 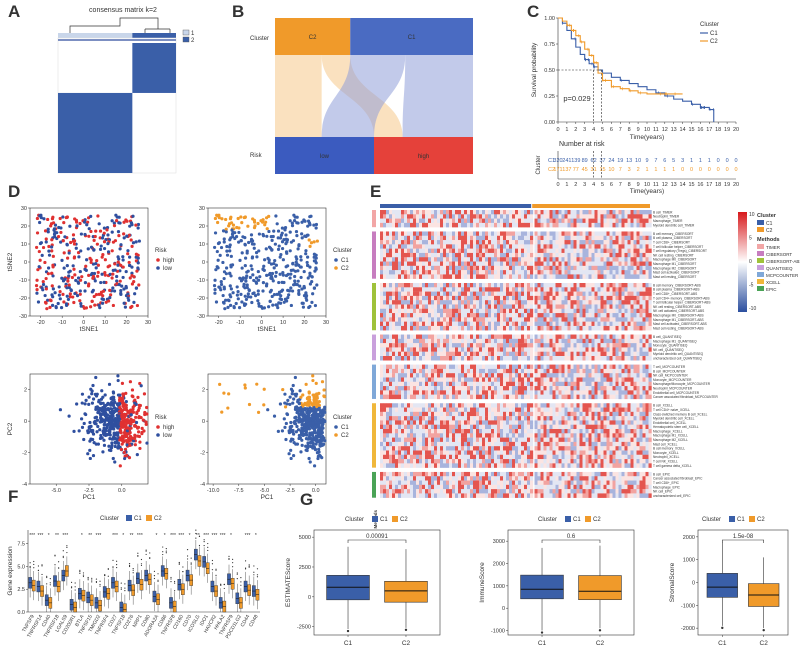 I want to click on scatter-x-tick-label: -20, so click(x=41, y=323).